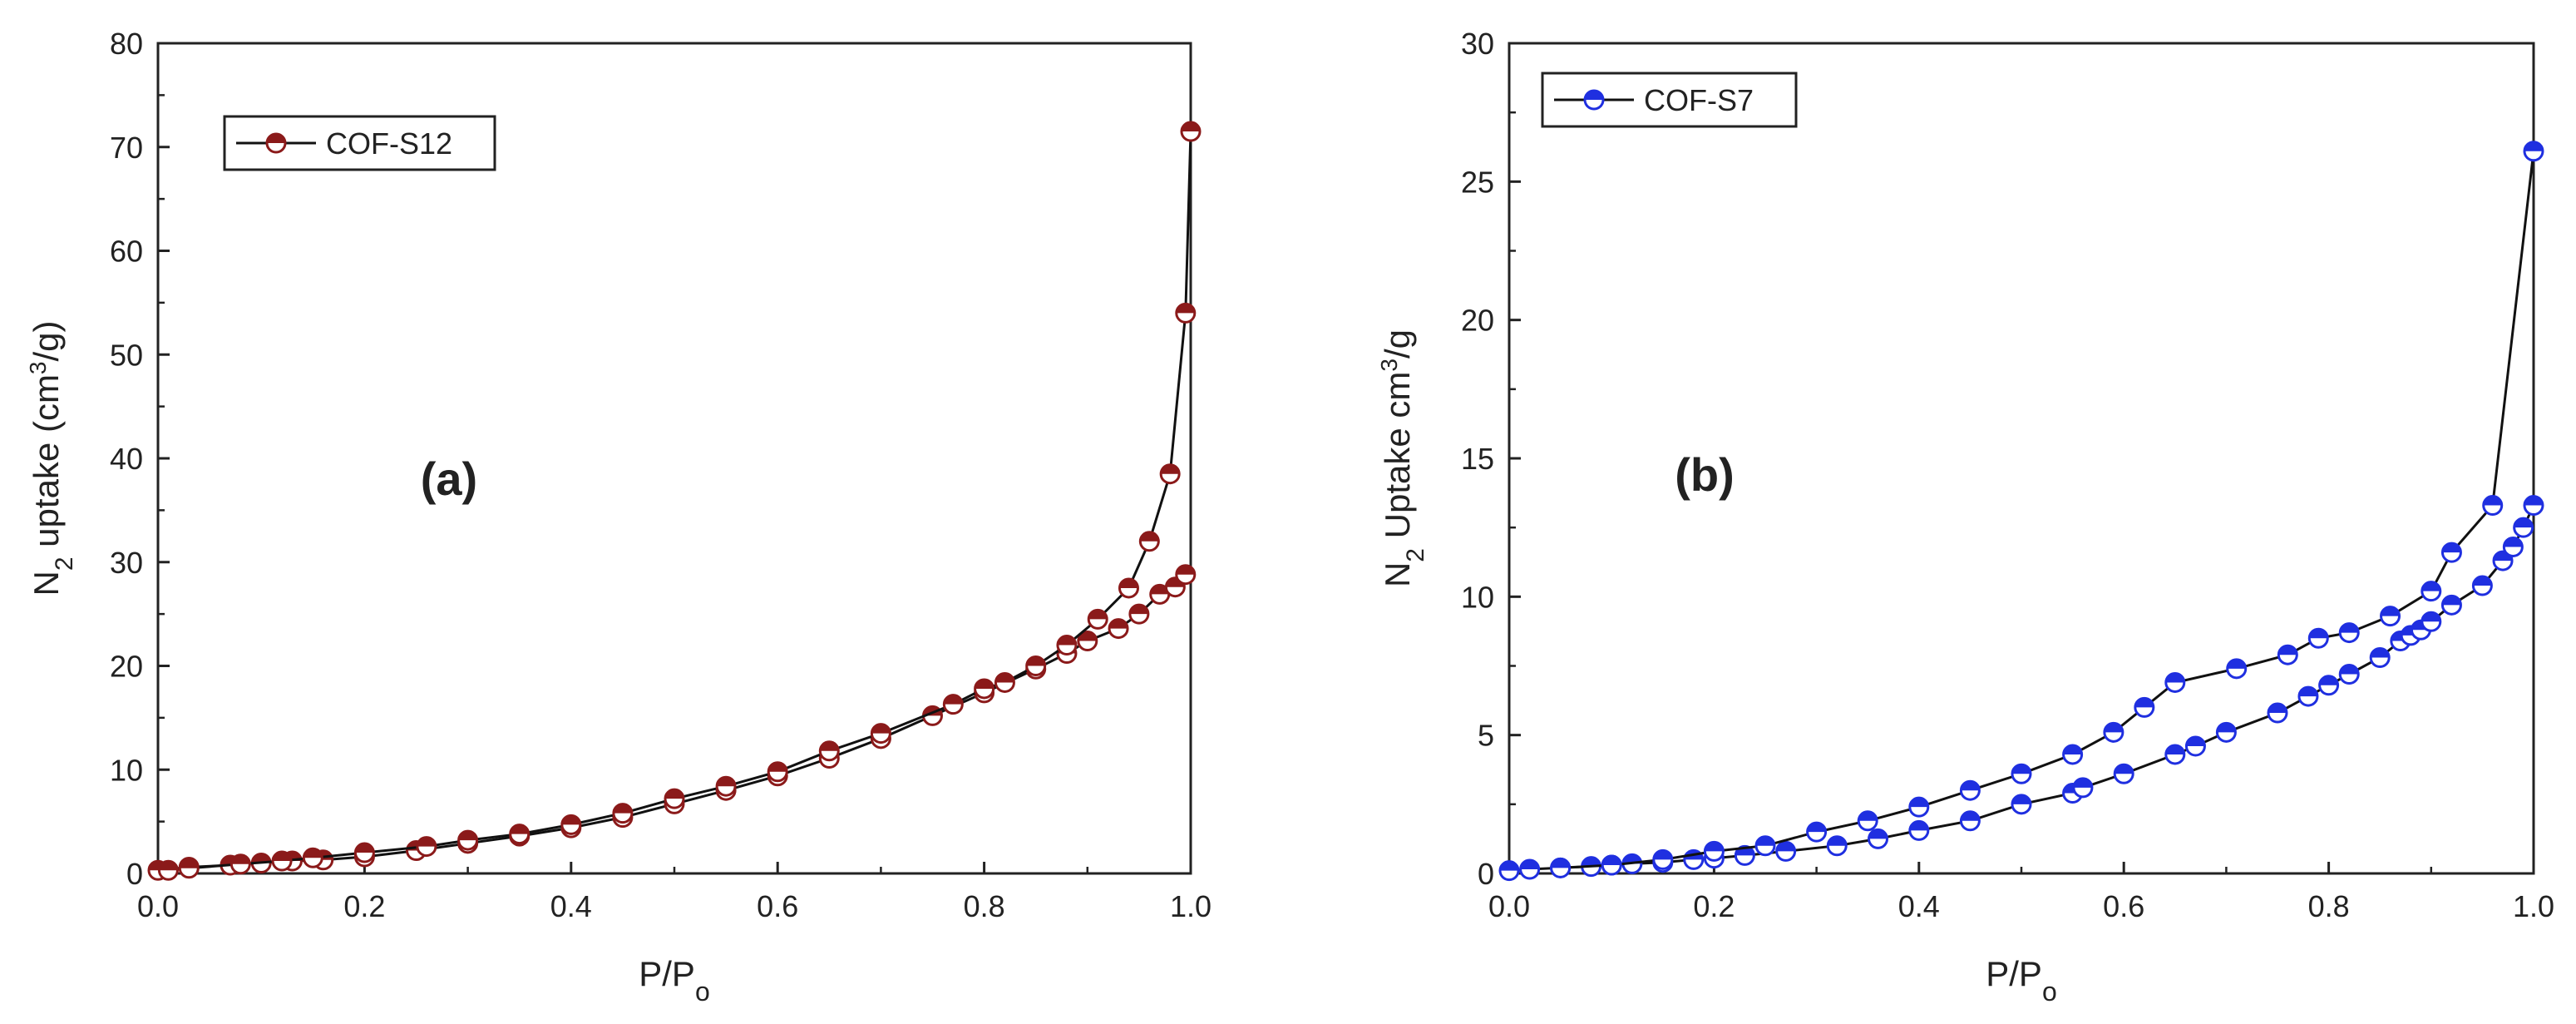  I want to click on legend-label: COF-S12, so click(389, 143).